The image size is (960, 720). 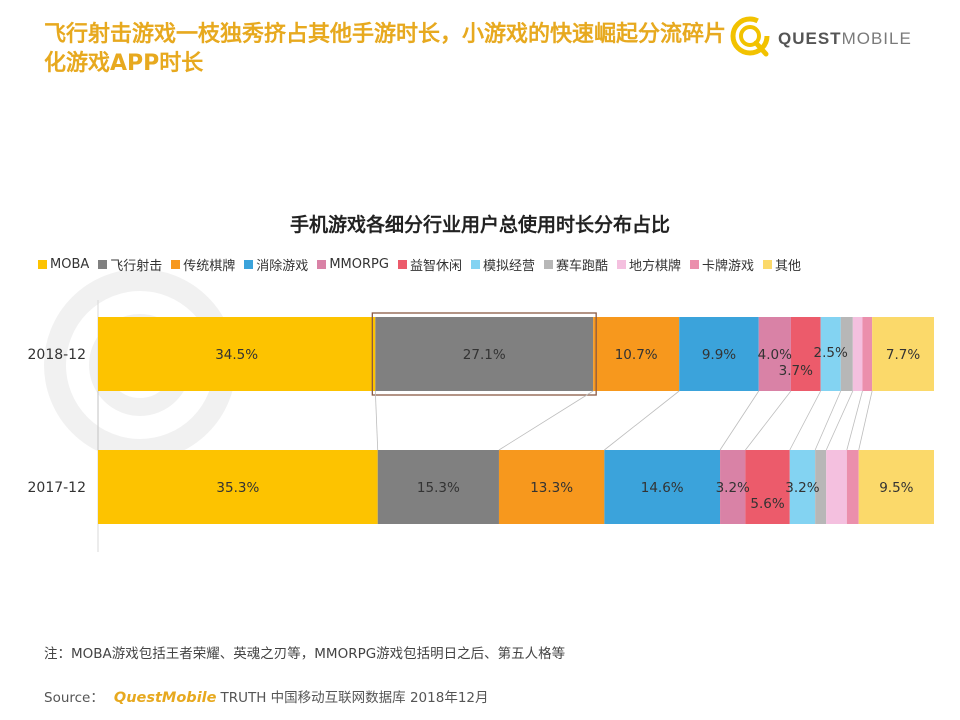 I want to click on chart-title: 手机游戏各细分行业用户总使用时长分布占比, so click(x=479, y=225).